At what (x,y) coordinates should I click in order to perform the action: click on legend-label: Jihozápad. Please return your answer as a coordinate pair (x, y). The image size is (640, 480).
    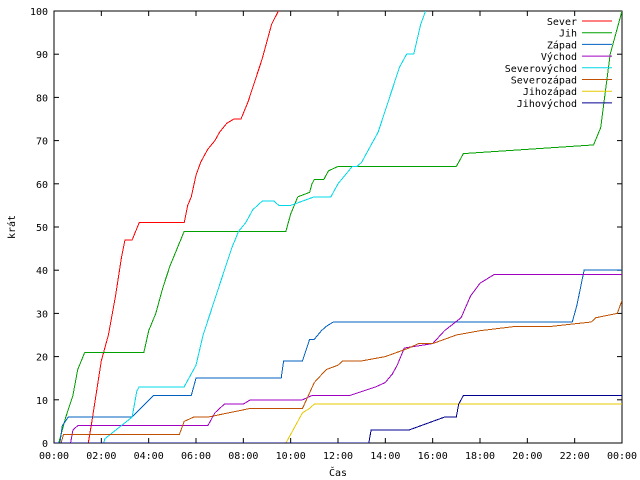
    Looking at the image, I should click on (550, 92).